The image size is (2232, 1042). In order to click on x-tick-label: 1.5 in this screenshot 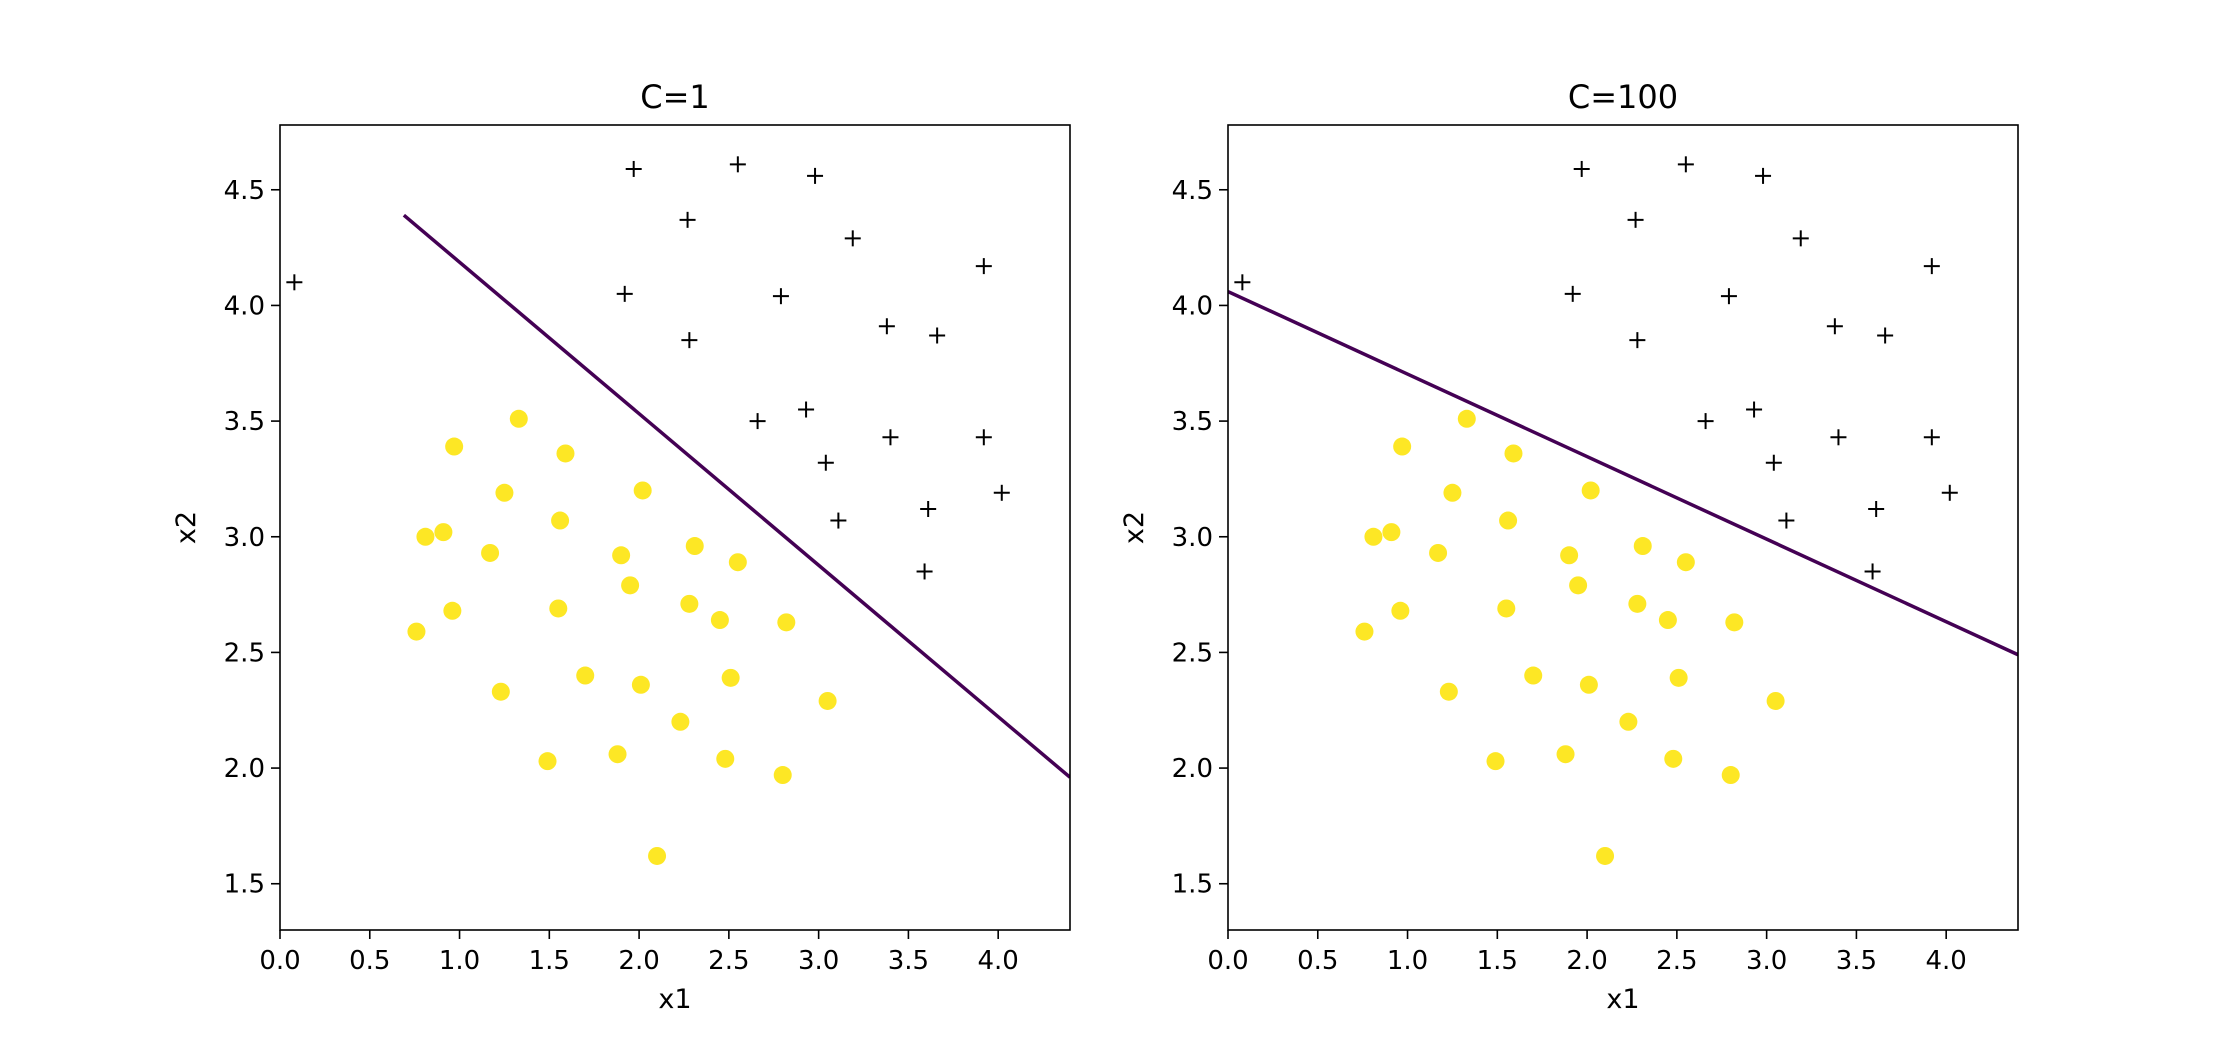, I will do `click(1497, 961)`.